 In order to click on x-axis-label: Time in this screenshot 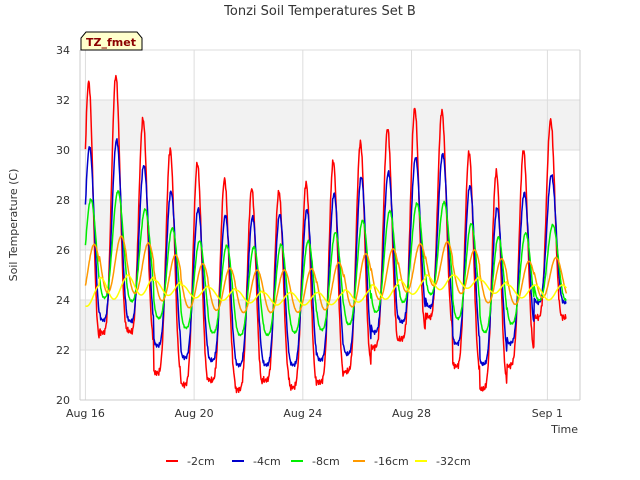, I will do `click(564, 429)`.